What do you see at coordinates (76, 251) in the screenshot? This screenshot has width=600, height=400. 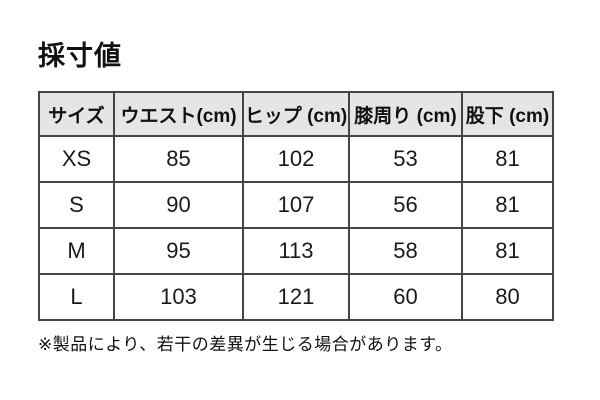 I see `table-cell-size: M` at bounding box center [76, 251].